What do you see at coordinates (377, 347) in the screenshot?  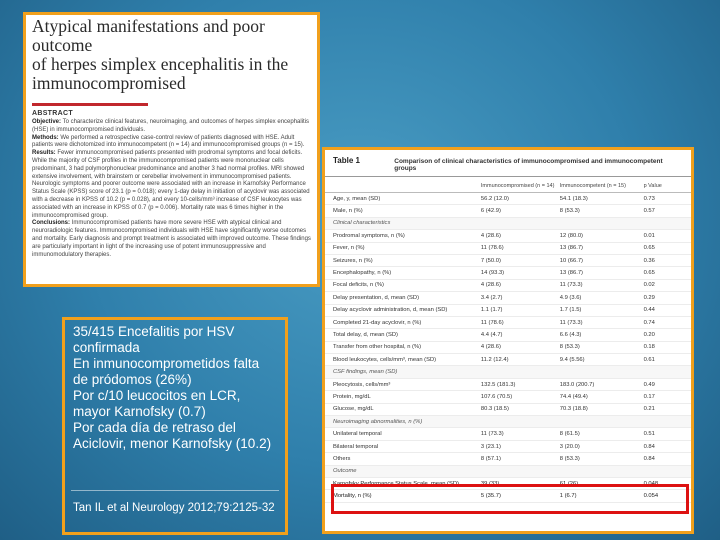 I see `cell-characteristic: Transfer from other hospital, n (%)` at bounding box center [377, 347].